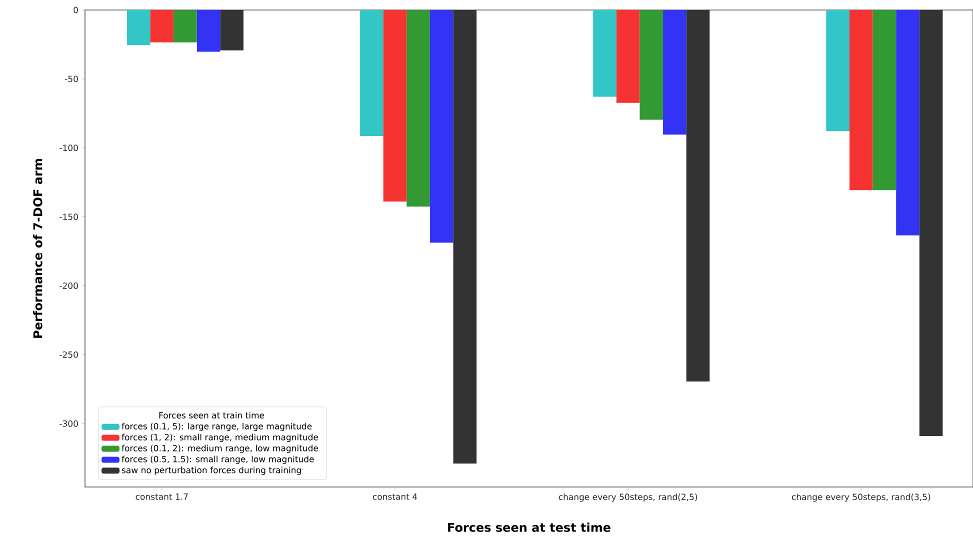 The width and height of the screenshot is (973, 541). Describe the element at coordinates (69, 354) in the screenshot. I see `y-tick-label: -250` at that location.